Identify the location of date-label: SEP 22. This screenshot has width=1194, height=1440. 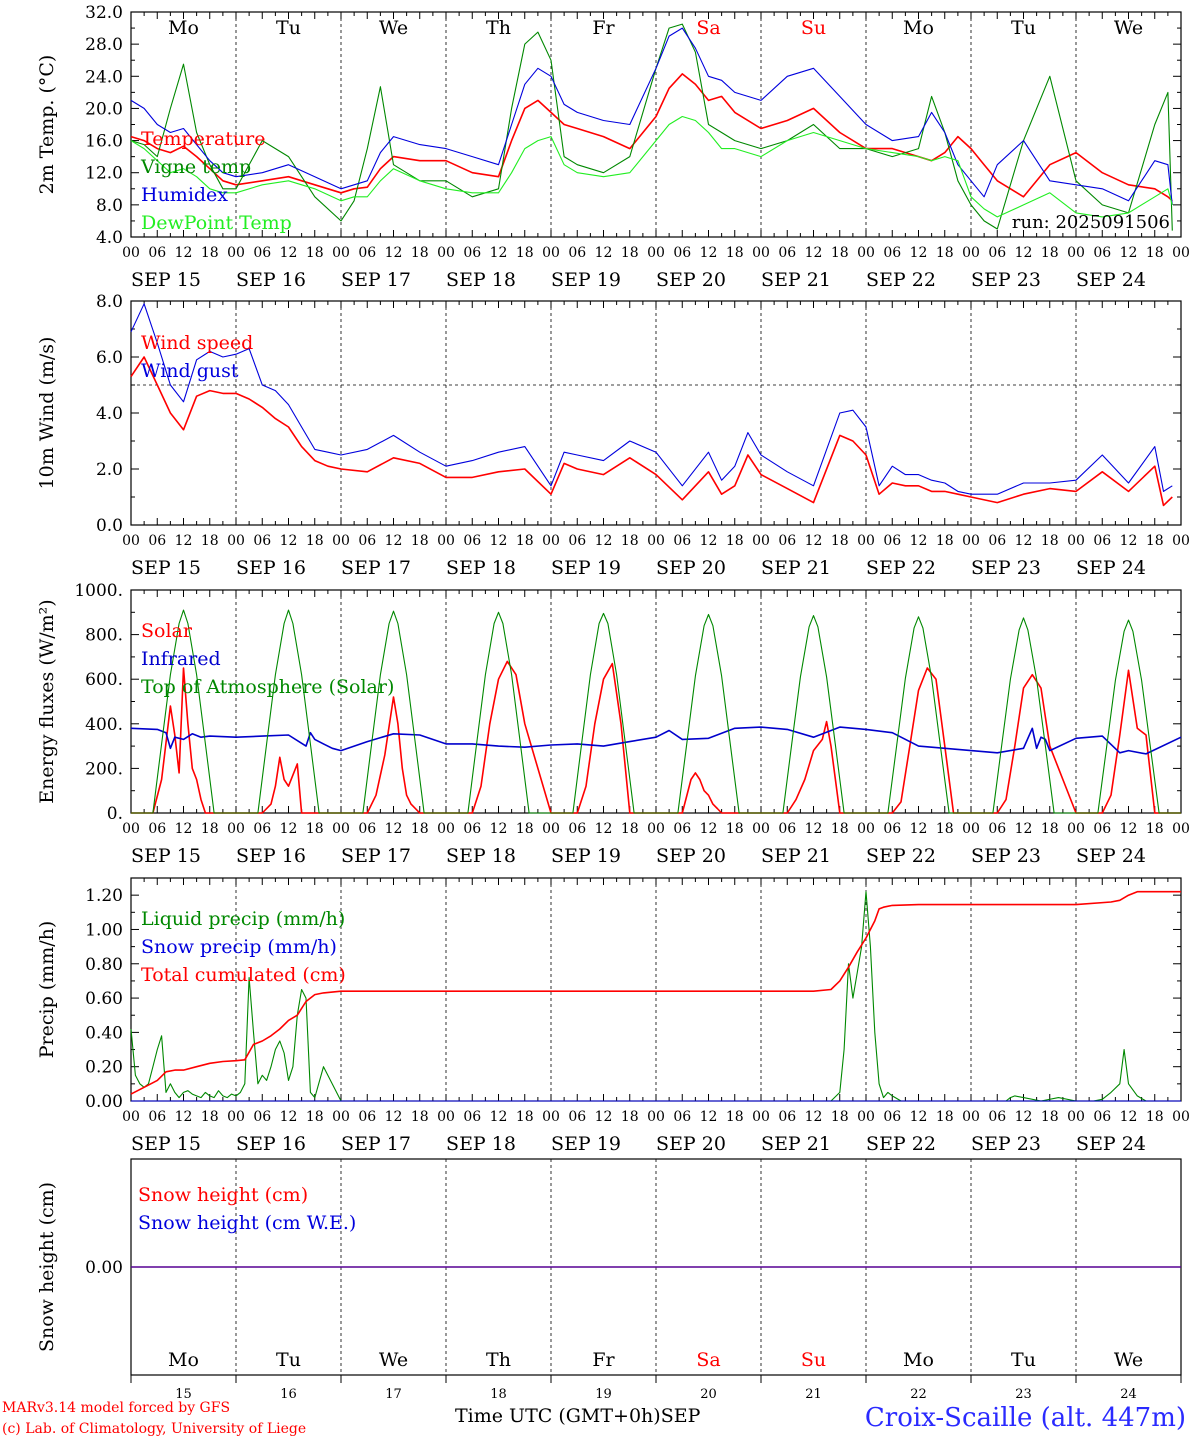
(901, 280).